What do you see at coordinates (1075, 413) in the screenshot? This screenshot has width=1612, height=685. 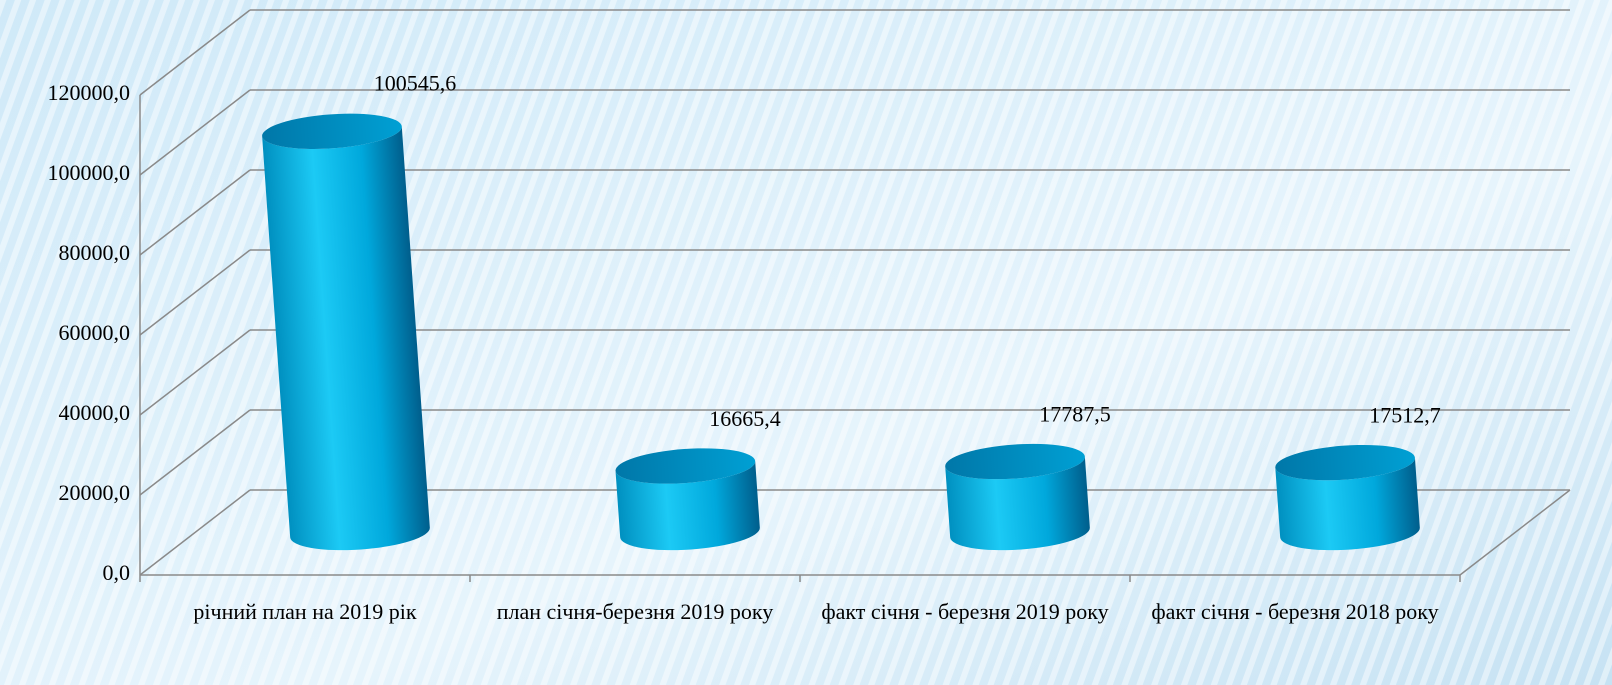 I see `data-label: 17787,5` at bounding box center [1075, 413].